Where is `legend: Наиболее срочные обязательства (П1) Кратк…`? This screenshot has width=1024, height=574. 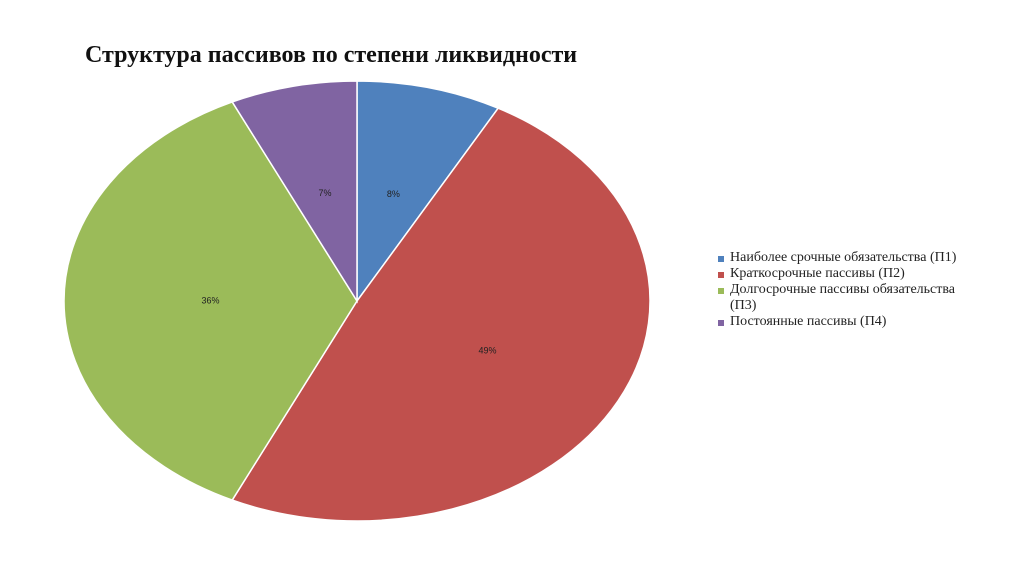 legend: Наиболее срочные обязательства (П1) Кратк… is located at coordinates (843, 290).